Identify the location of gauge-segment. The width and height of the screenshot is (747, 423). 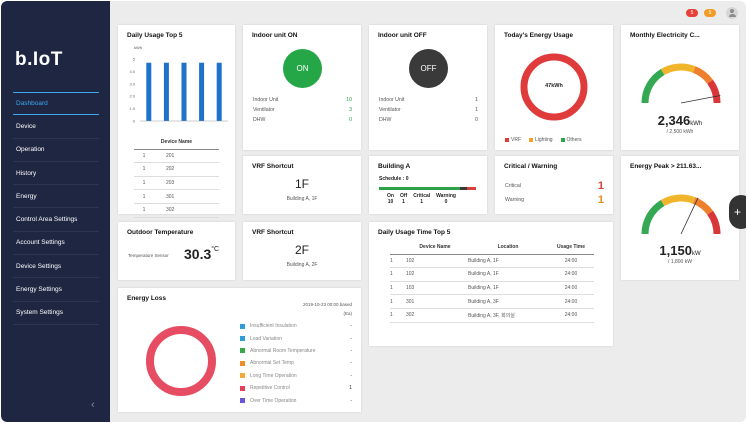
(653, 217).